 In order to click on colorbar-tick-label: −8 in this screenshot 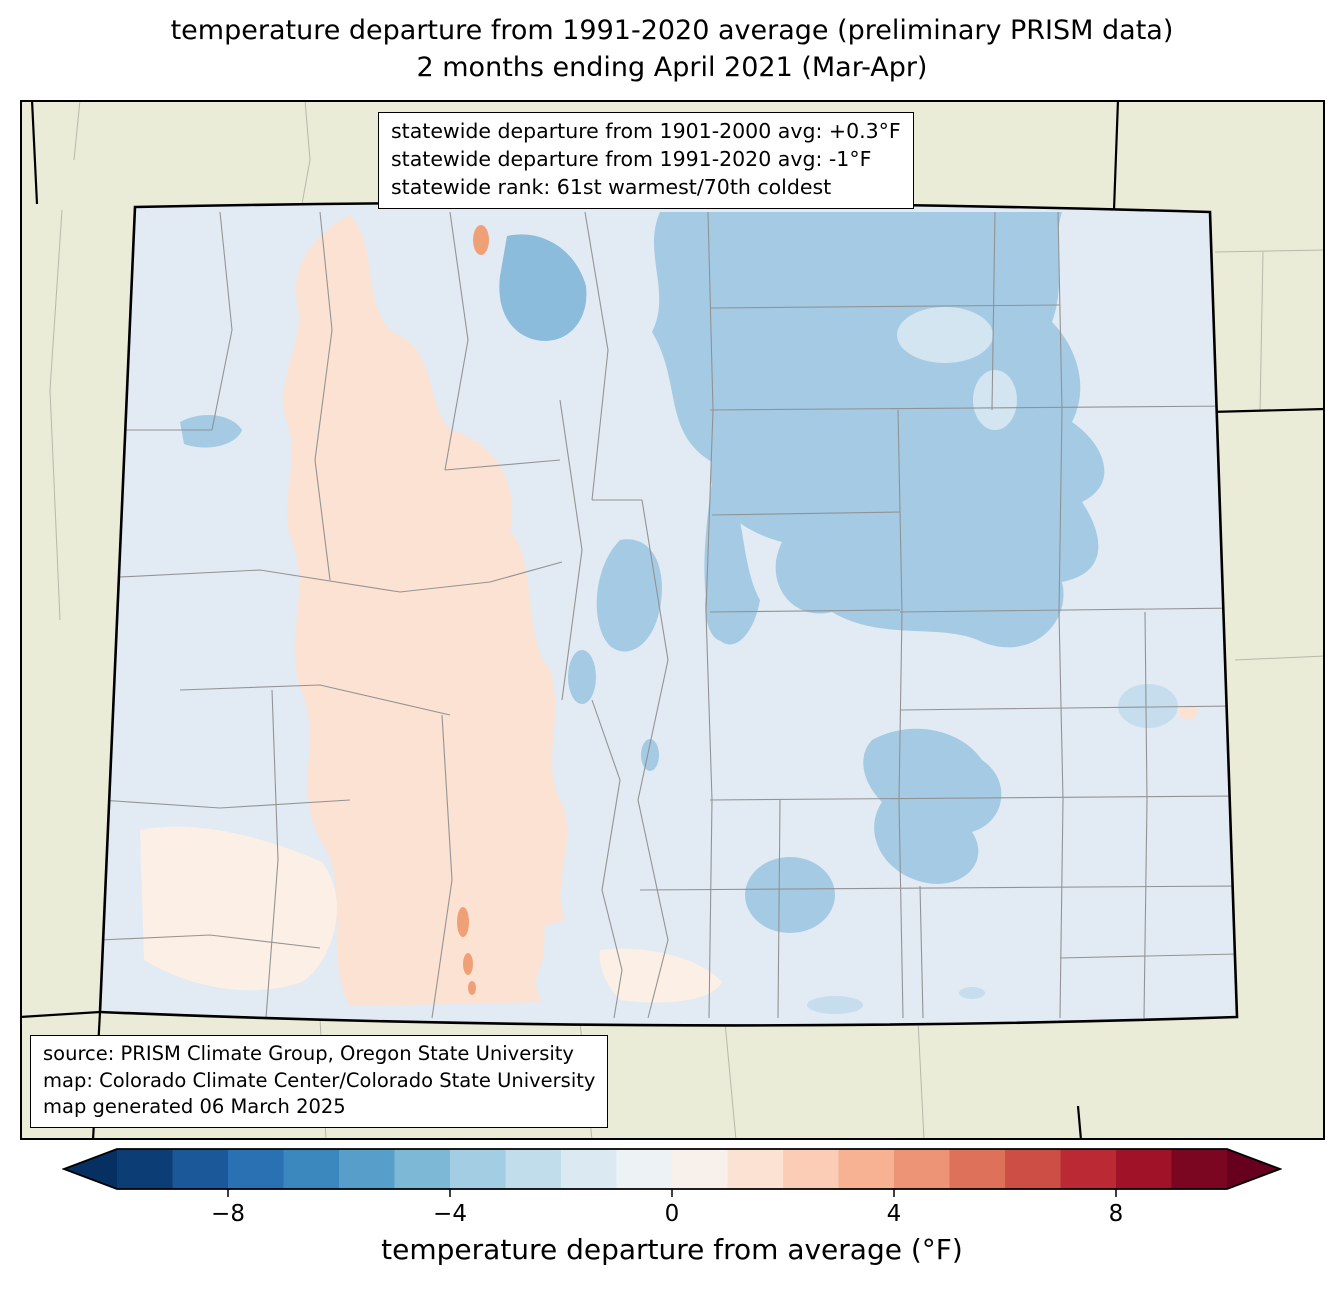, I will do `click(228, 1214)`.